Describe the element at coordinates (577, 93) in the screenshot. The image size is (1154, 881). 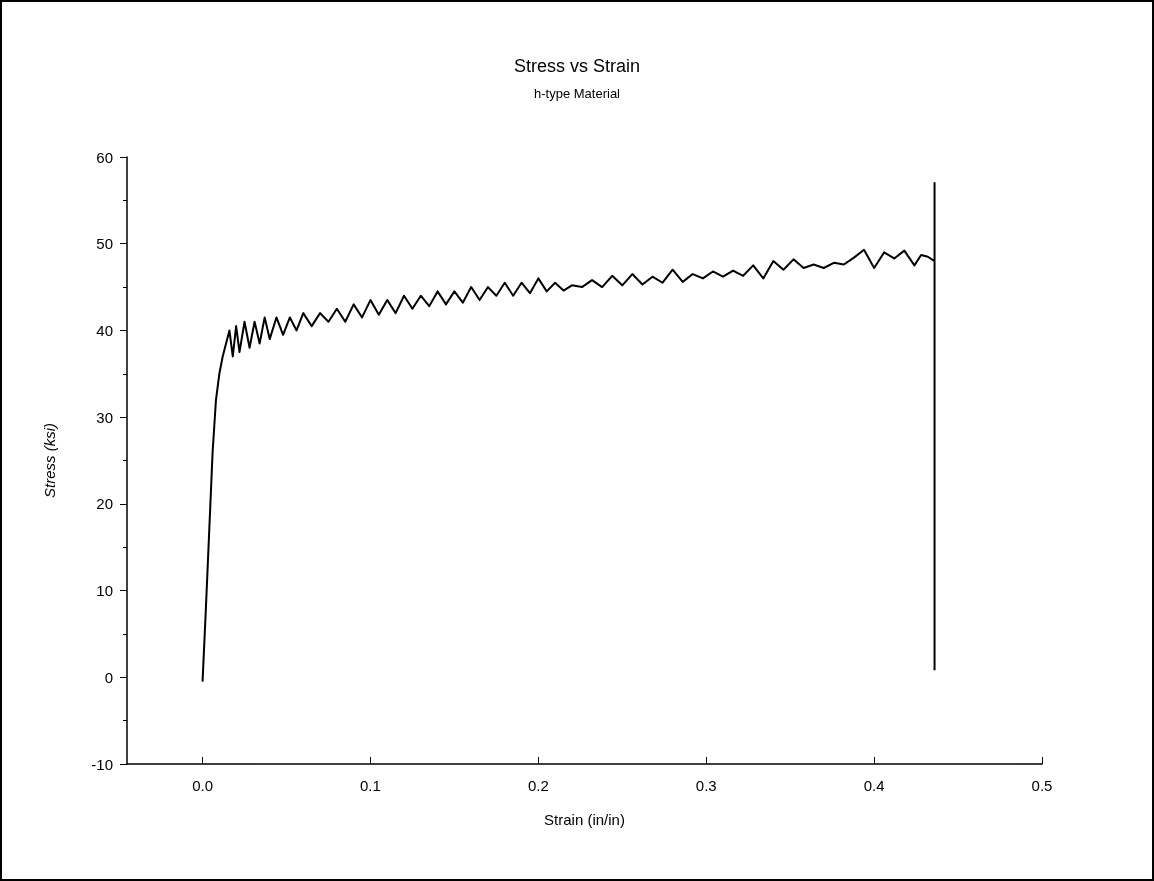
I see `chart-subtitle: h-type Material` at that location.